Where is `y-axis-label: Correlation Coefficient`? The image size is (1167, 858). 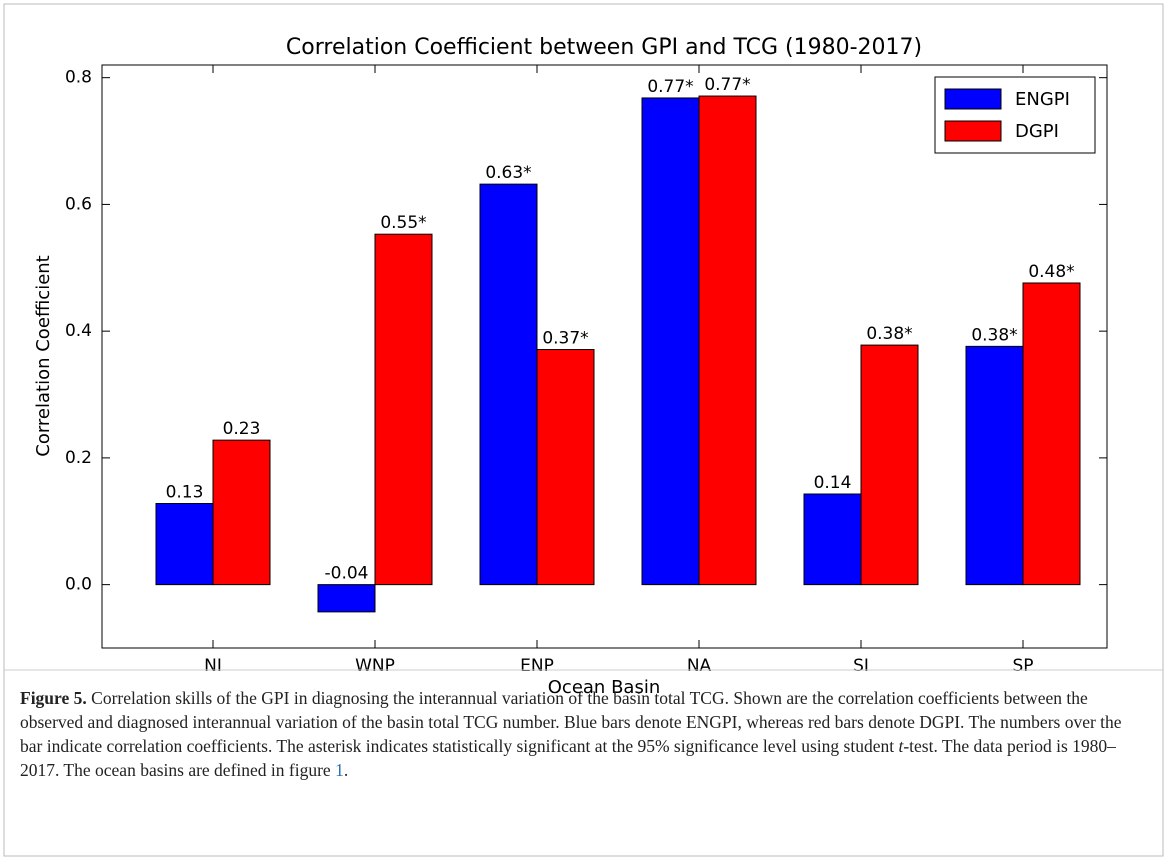 y-axis-label: Correlation Coefficient is located at coordinates (43, 355).